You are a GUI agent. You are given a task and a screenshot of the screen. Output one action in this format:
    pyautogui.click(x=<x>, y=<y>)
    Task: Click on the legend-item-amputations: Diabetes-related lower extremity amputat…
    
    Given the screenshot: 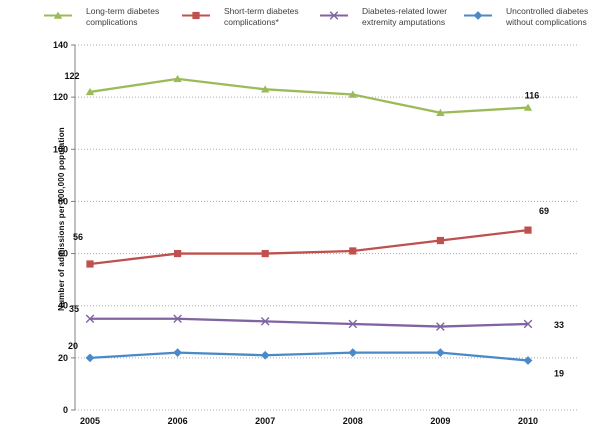 What is the action you would take?
    pyautogui.click(x=383, y=17)
    